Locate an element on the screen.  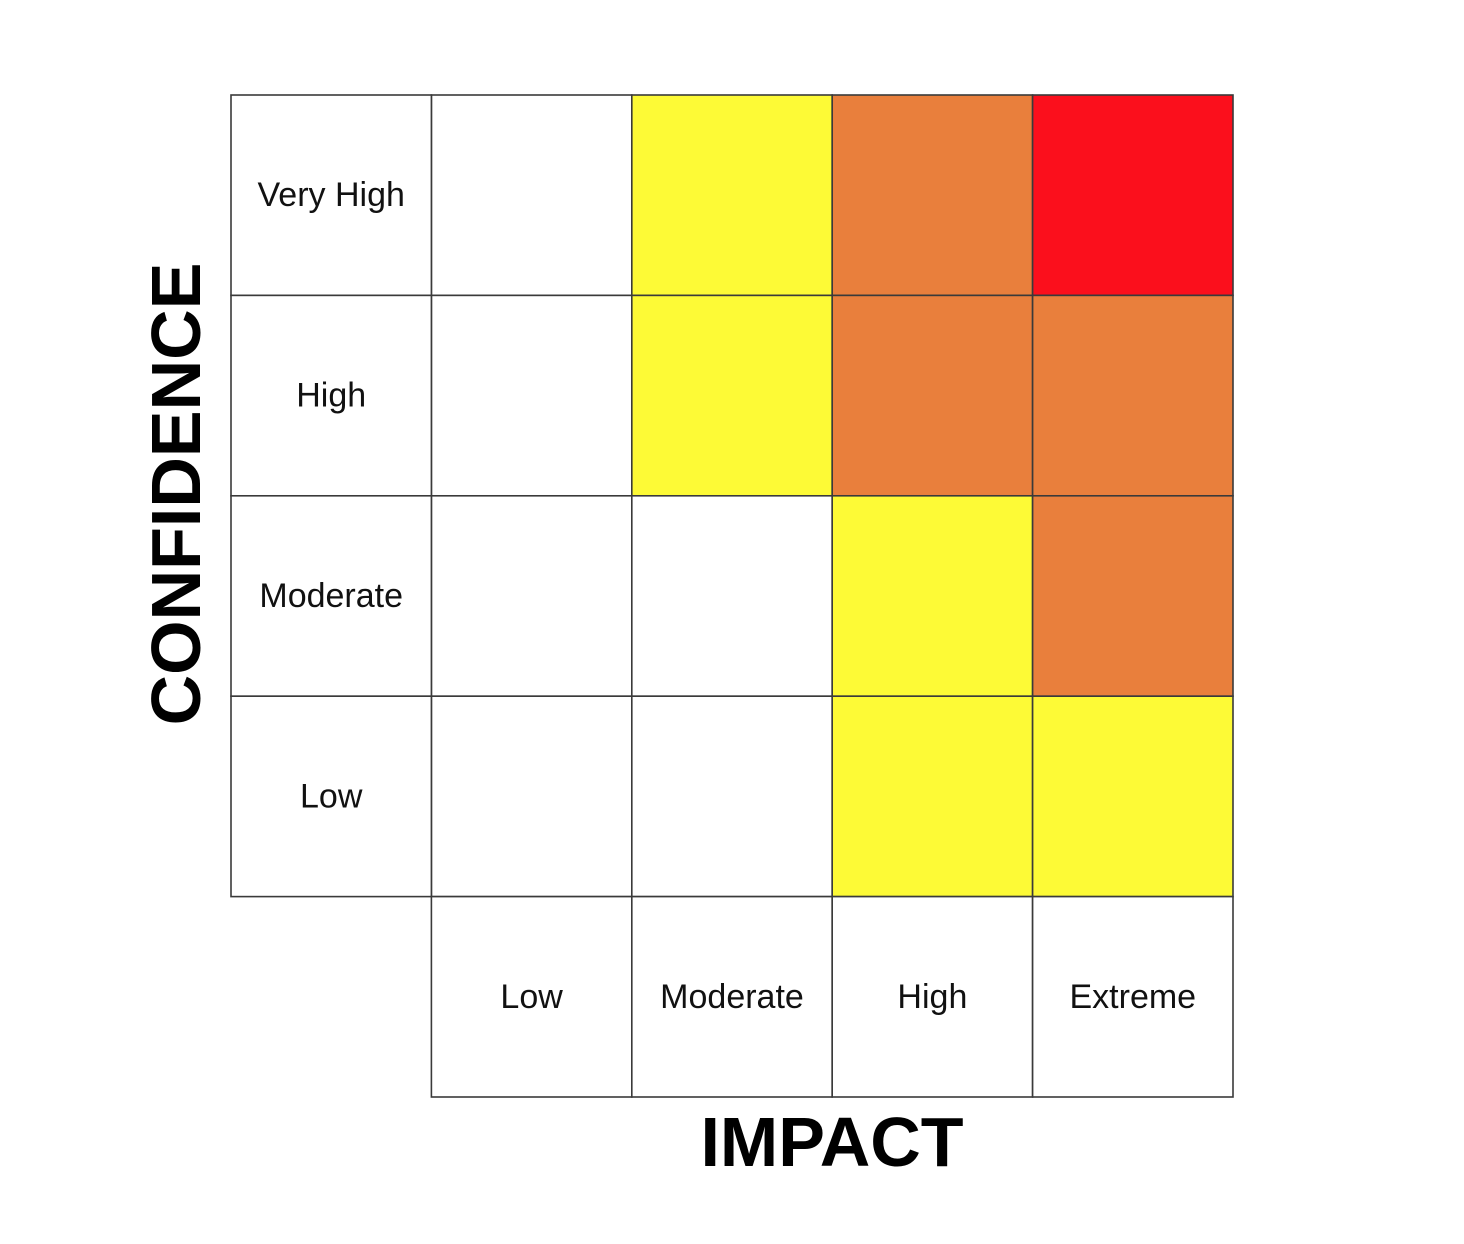
impact-label-cell-moderate is located at coordinates (731, 996).